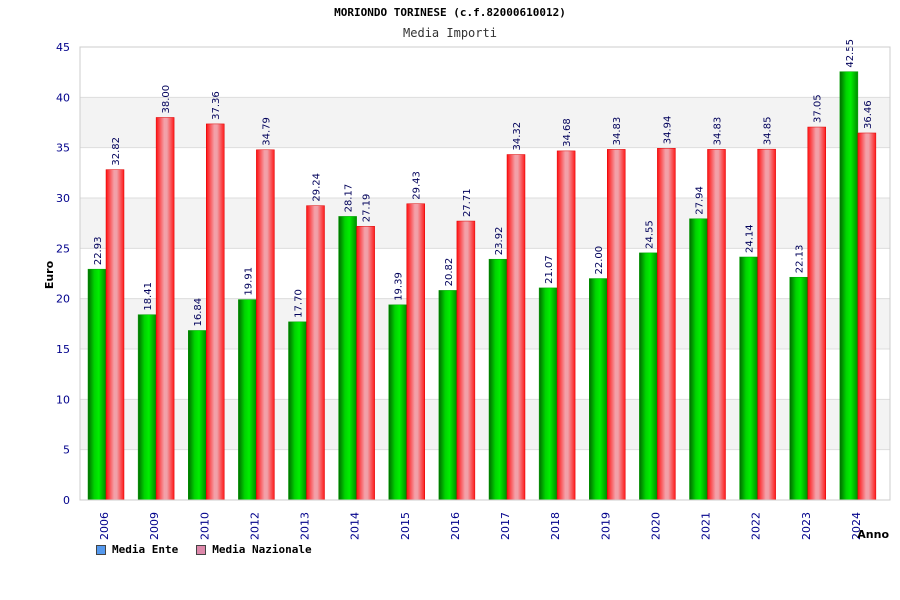  What do you see at coordinates (517, 136) in the screenshot?
I see `data-label: 34.32` at bounding box center [517, 136].